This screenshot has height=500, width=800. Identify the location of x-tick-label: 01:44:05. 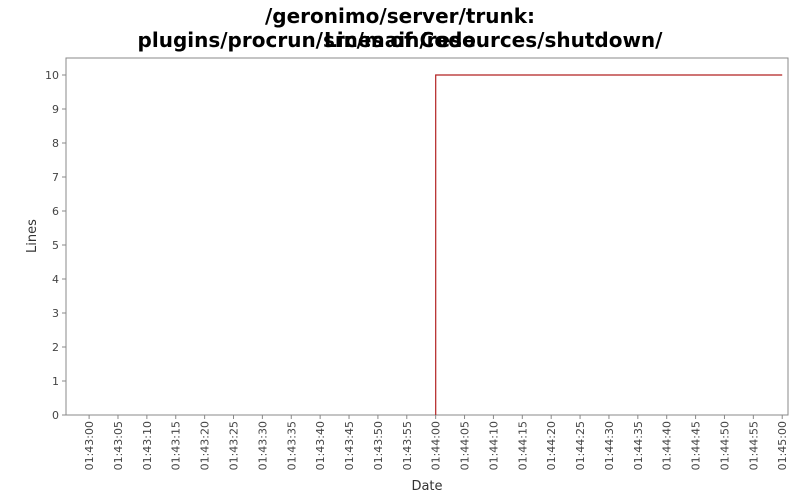
(465, 445).